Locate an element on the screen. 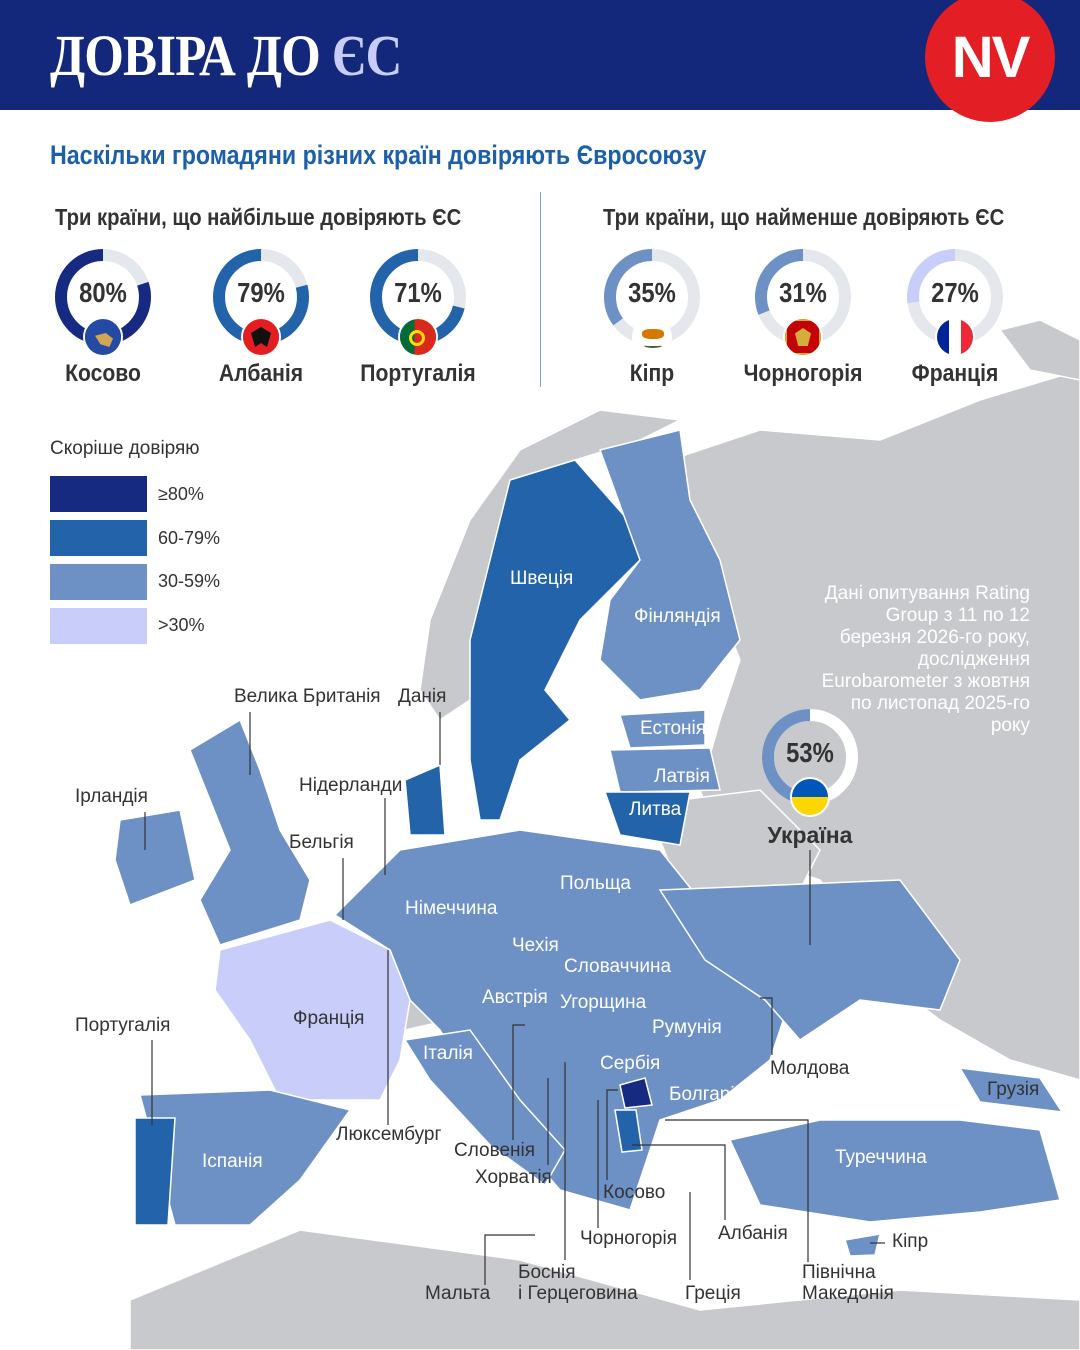 The height and width of the screenshot is (1350, 1080). trust-donut: 31% is located at coordinates (803, 302).